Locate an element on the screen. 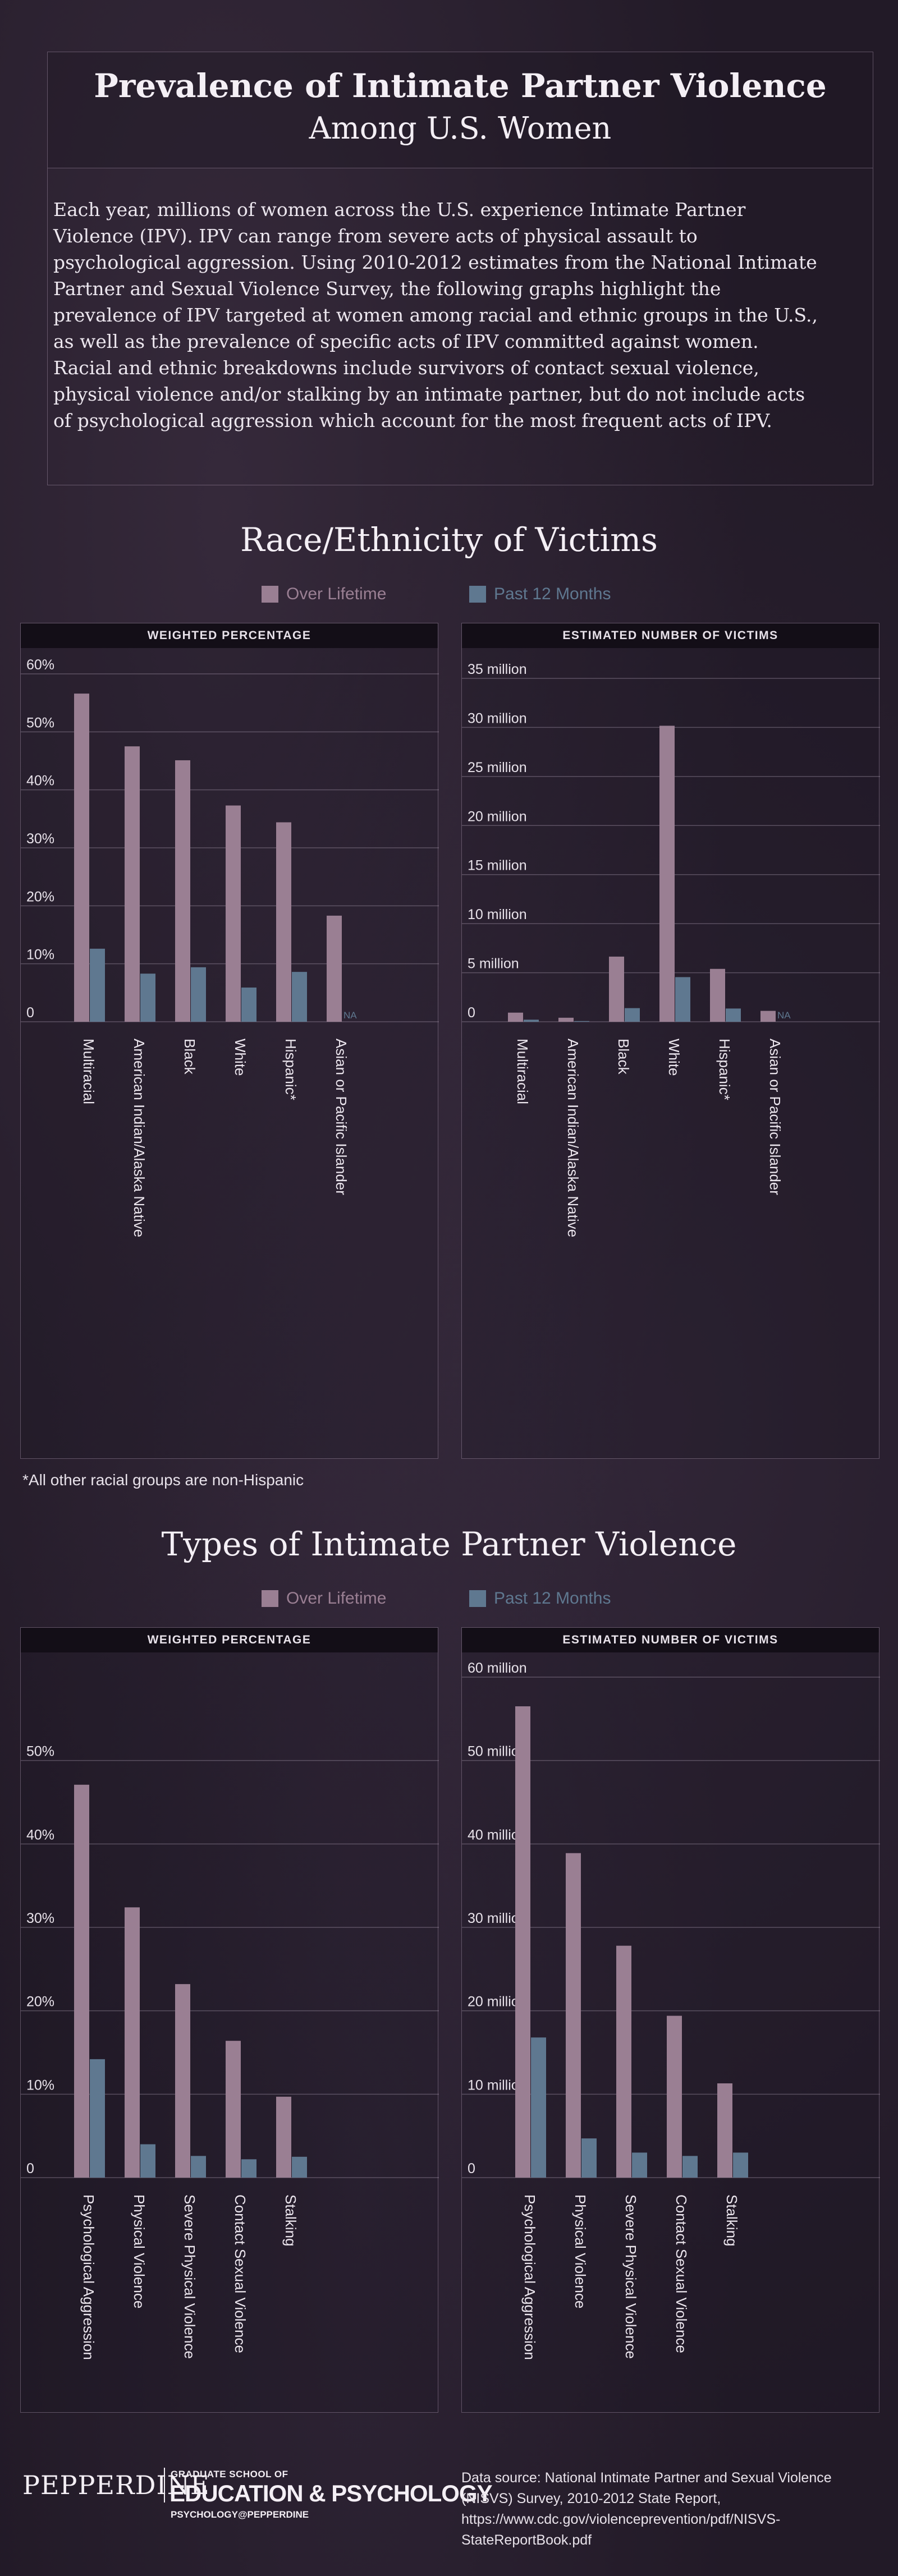 This screenshot has height=2576, width=898. y-tick-label: 10 million is located at coordinates (497, 914).